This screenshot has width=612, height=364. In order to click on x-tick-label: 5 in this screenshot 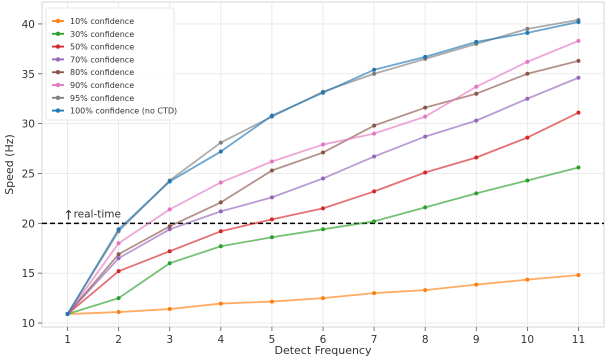, I will do `click(272, 340)`.